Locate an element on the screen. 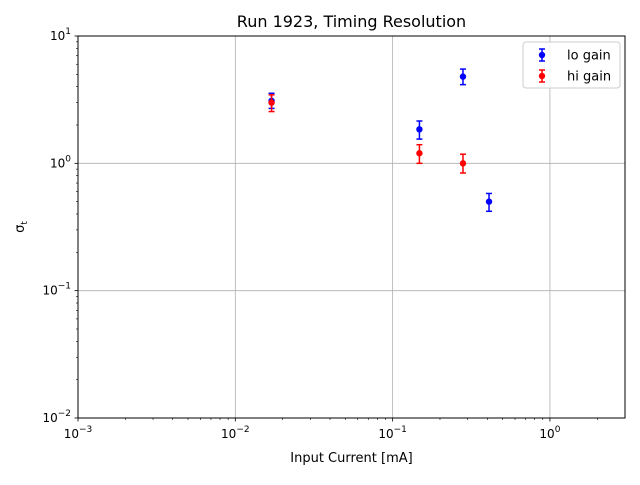 This screenshot has height=485, width=640. y-axis-label: σt is located at coordinates (21, 227).